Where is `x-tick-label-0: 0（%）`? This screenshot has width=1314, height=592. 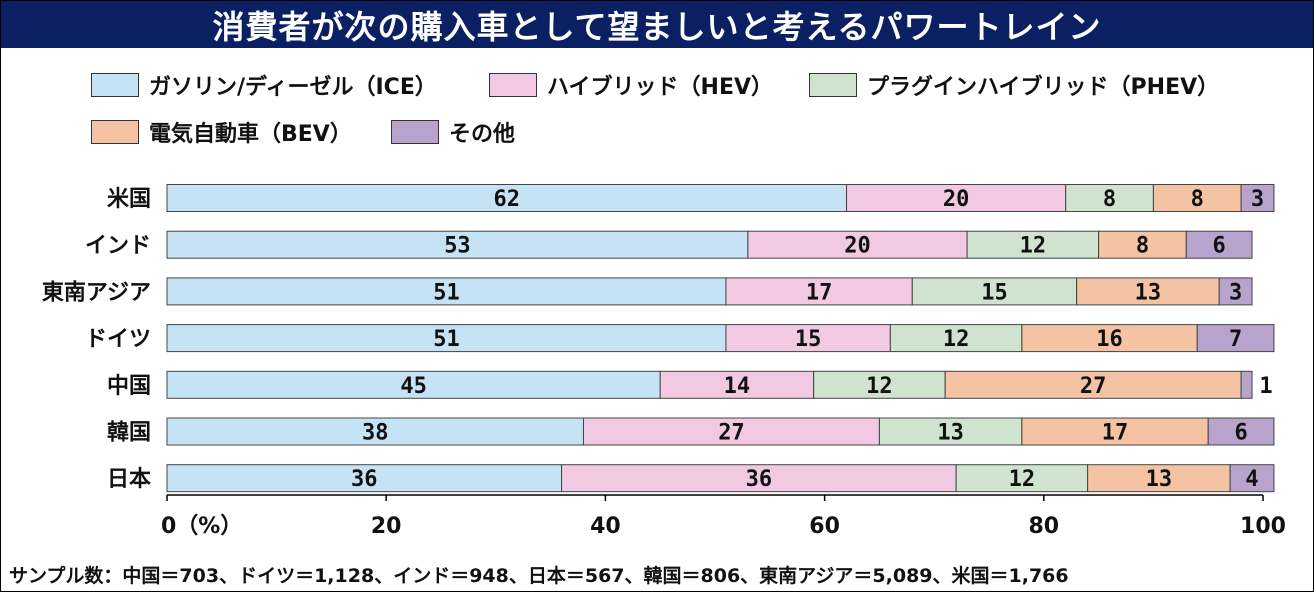
x-tick-label-0: 0（%） is located at coordinates (201, 526).